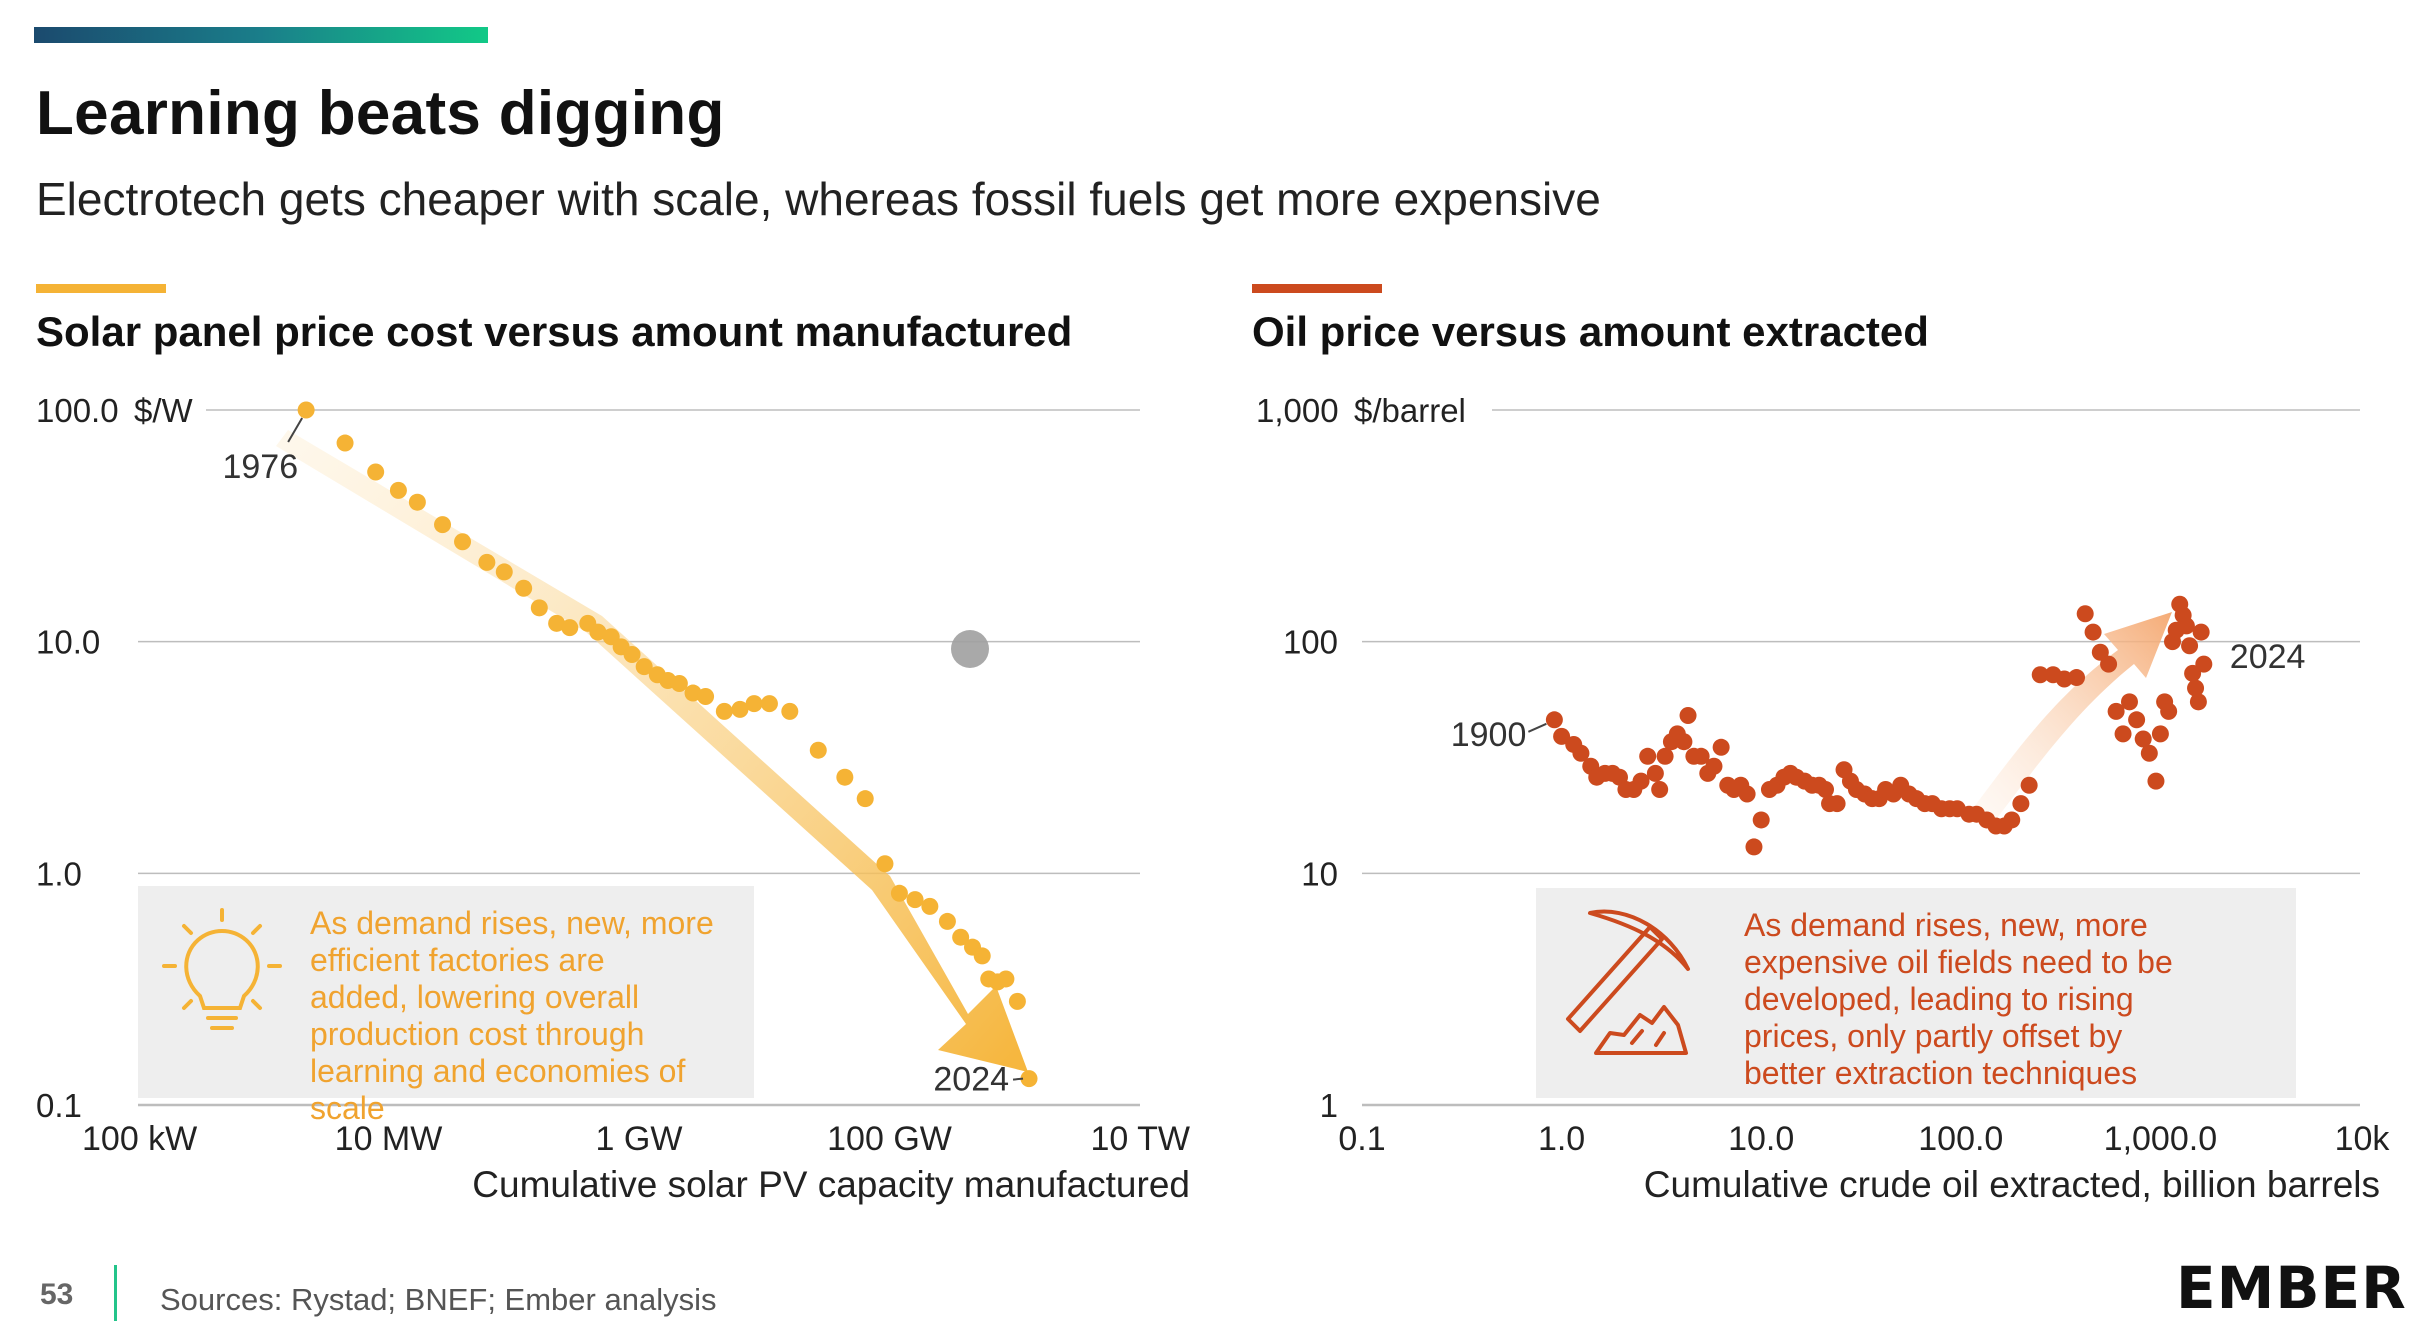 Image resolution: width=2420 pixels, height=1341 pixels. I want to click on x-tick-label: 1.0, so click(1561, 1139).